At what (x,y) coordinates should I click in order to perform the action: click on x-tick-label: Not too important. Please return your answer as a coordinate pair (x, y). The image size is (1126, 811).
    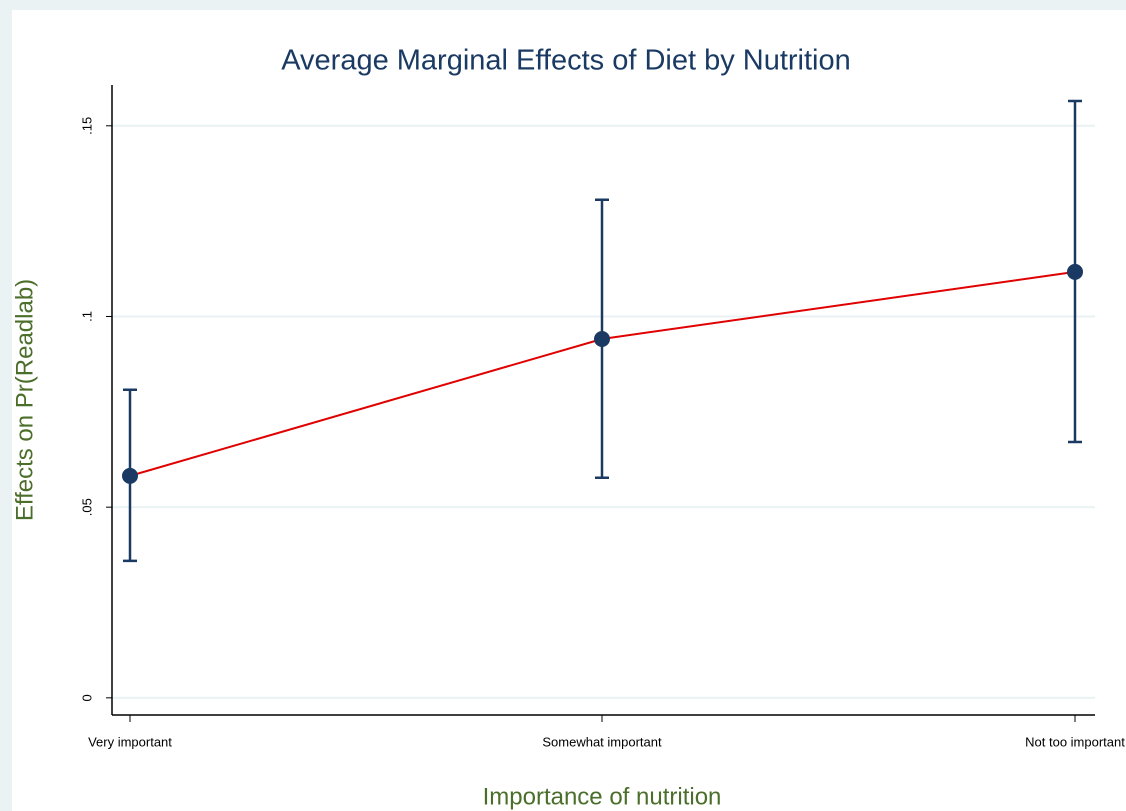
    Looking at the image, I should click on (1075, 741).